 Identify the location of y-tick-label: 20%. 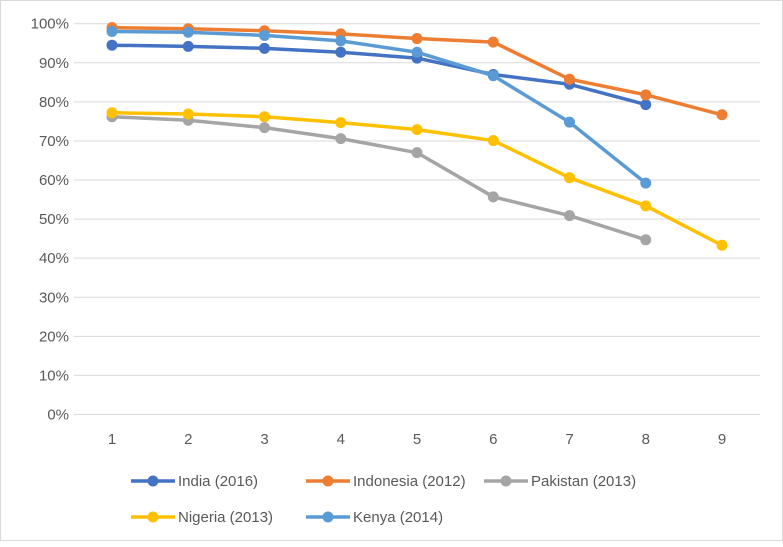
(54, 336).